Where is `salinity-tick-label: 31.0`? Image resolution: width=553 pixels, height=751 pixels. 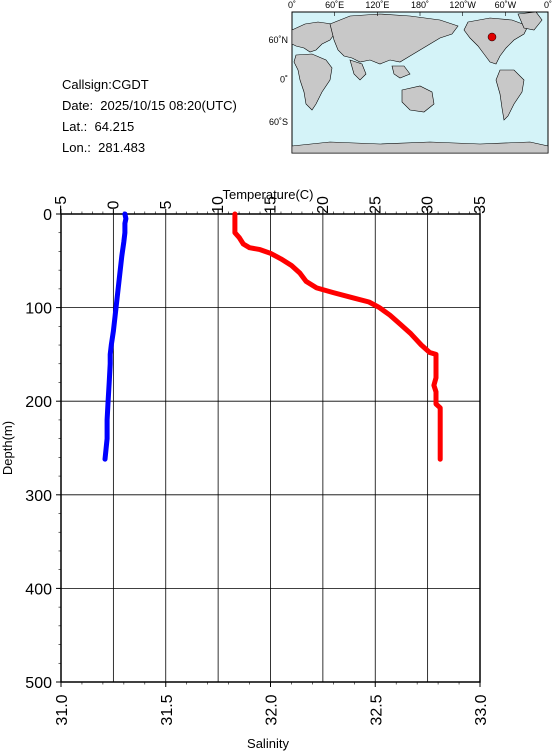
salinity-tick-label: 31.0 is located at coordinates (62, 709).